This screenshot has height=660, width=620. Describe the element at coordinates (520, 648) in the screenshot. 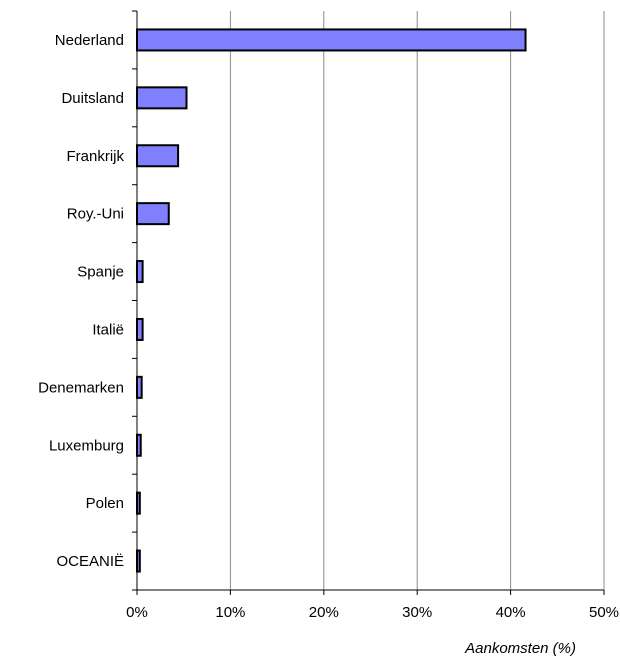

I see `x-axis-title: Aankomsten (%)` at that location.